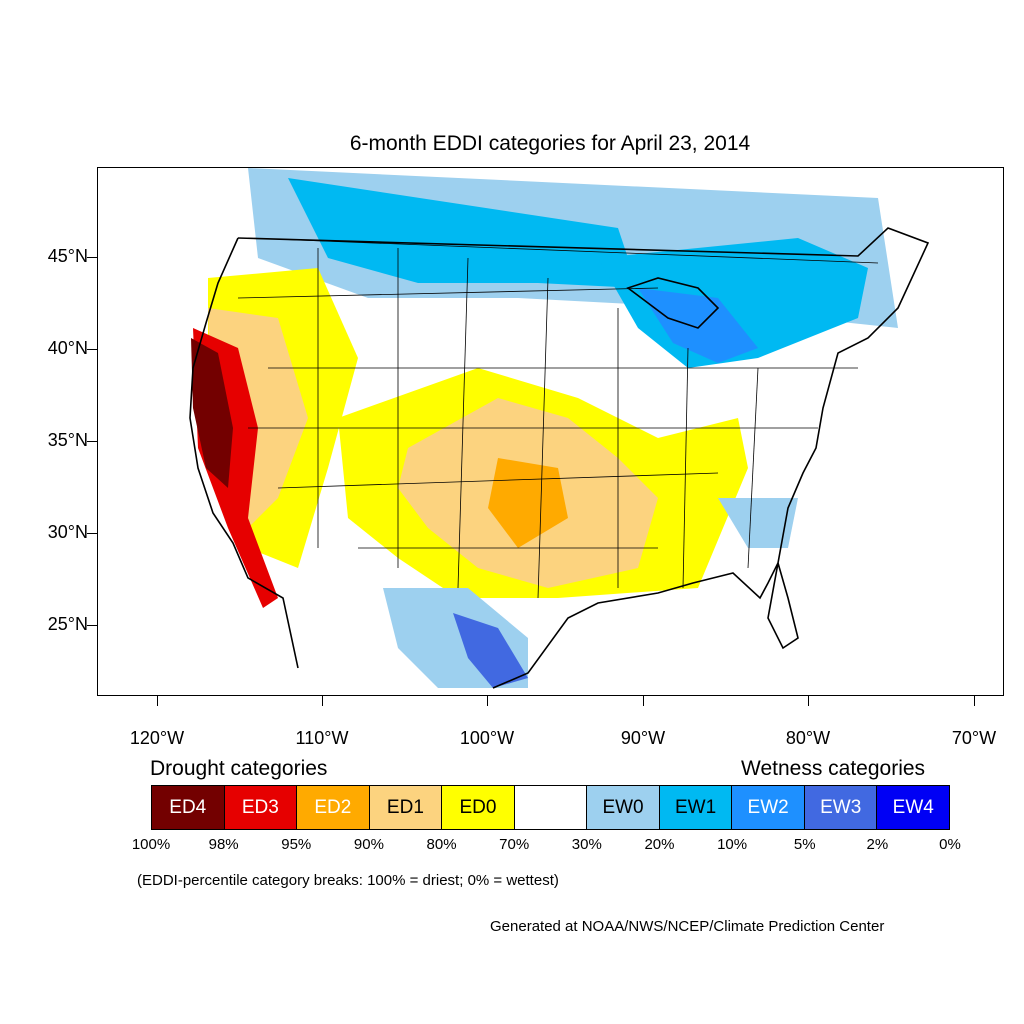  I want to click on legend-box-ew1: EW1, so click(696, 807).